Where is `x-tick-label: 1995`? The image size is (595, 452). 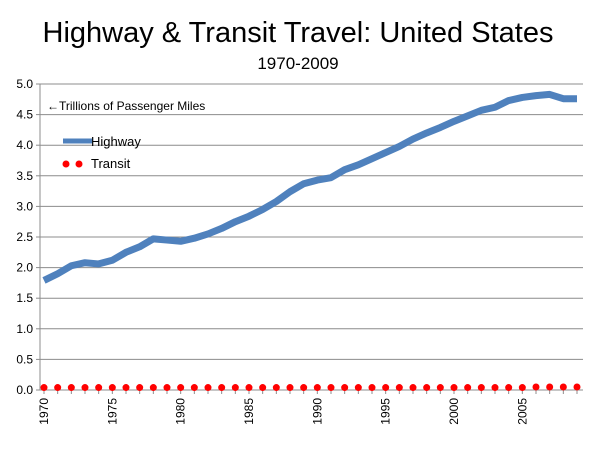
x-tick-label: 1995 is located at coordinates (386, 411).